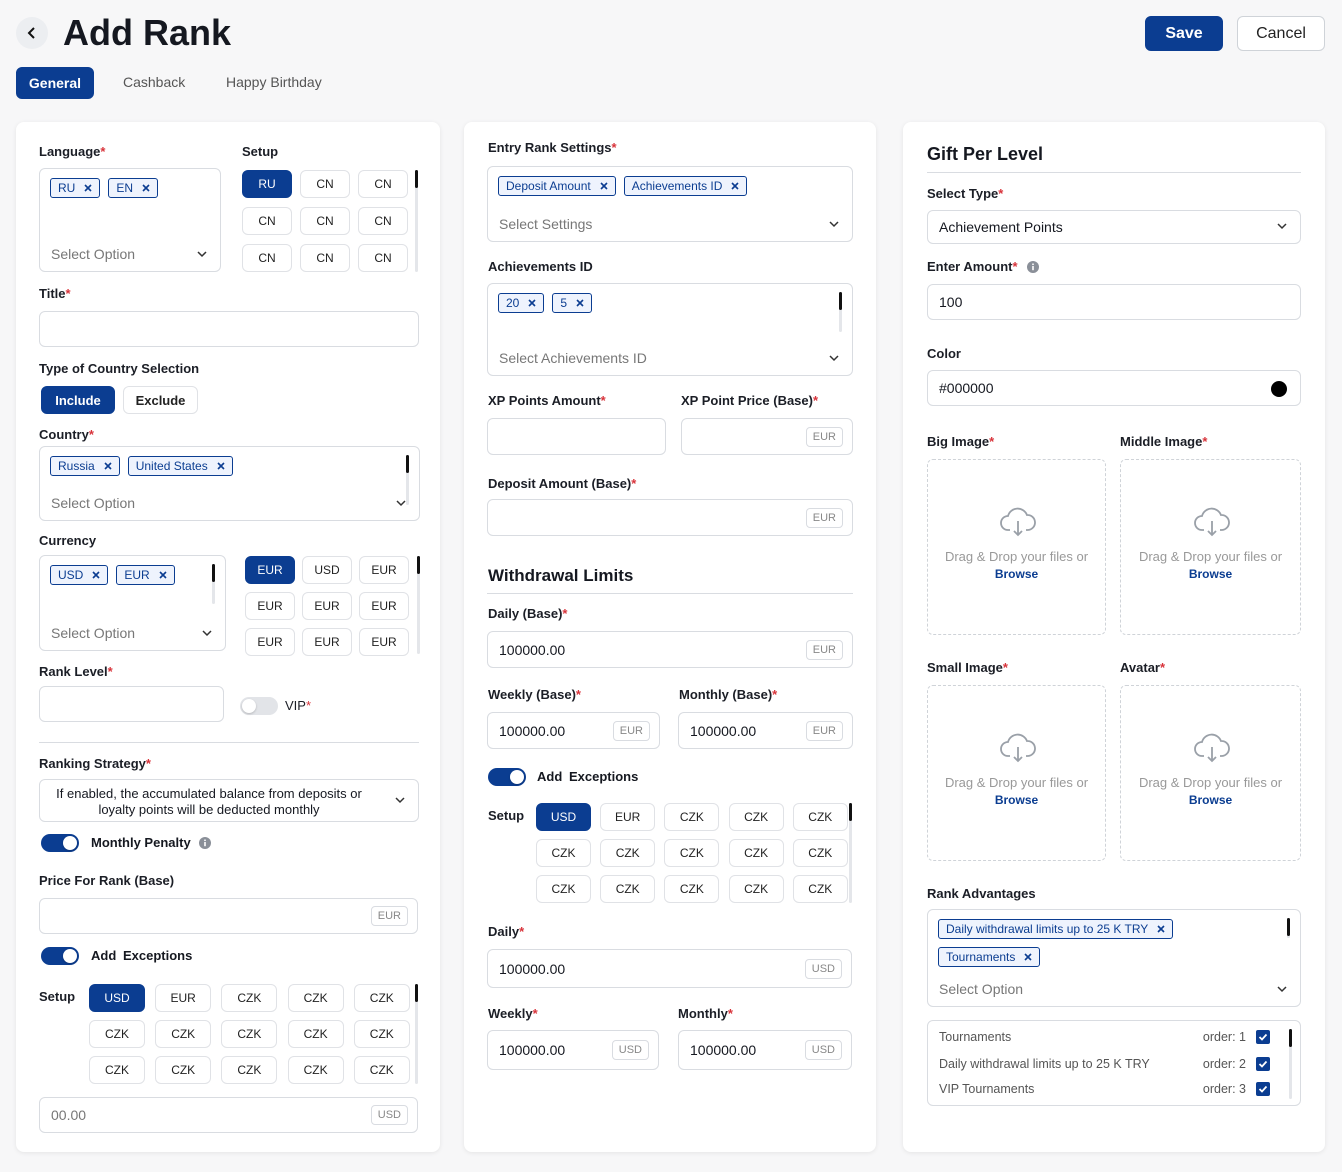 The width and height of the screenshot is (1342, 1172). What do you see at coordinates (229, 483) in the screenshot?
I see `multi-select: Russia United States Select Option` at bounding box center [229, 483].